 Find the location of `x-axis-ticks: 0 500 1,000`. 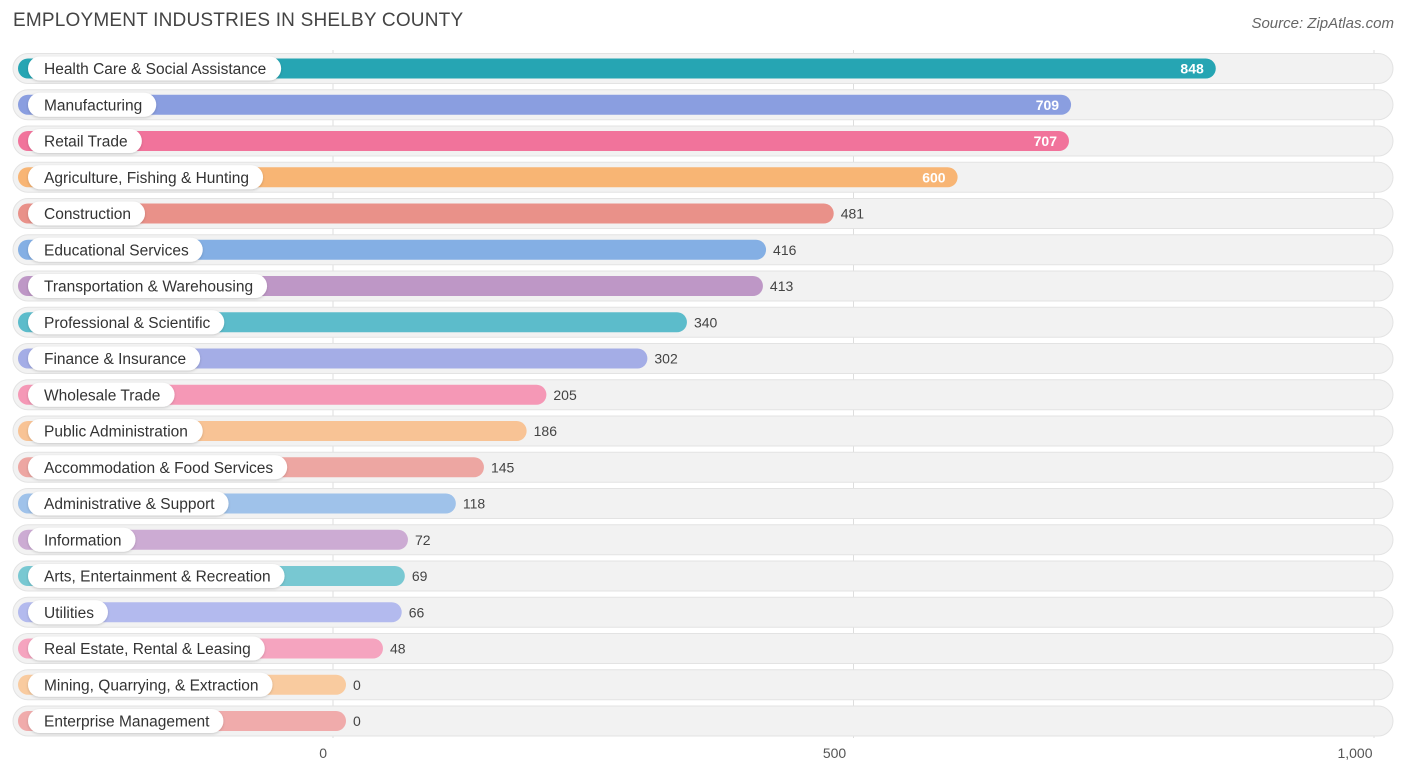

x-axis-ticks: 0 500 1,000 is located at coordinates (846, 753).